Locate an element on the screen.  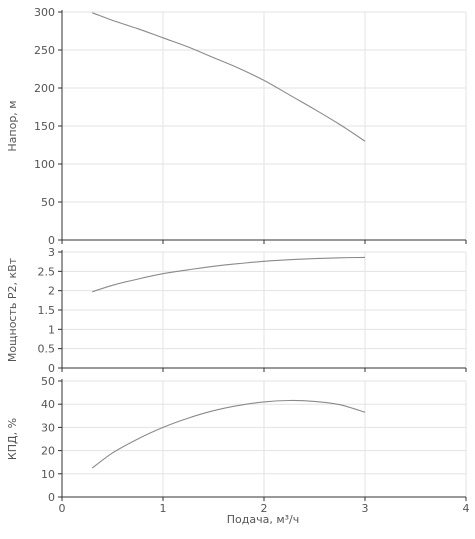
y-tick-label: 1.5 is located at coordinates (47, 310).